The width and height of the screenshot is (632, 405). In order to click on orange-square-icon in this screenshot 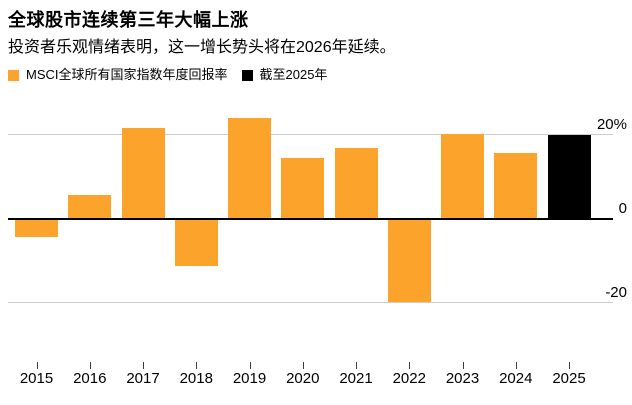, I will do `click(13, 75)`.